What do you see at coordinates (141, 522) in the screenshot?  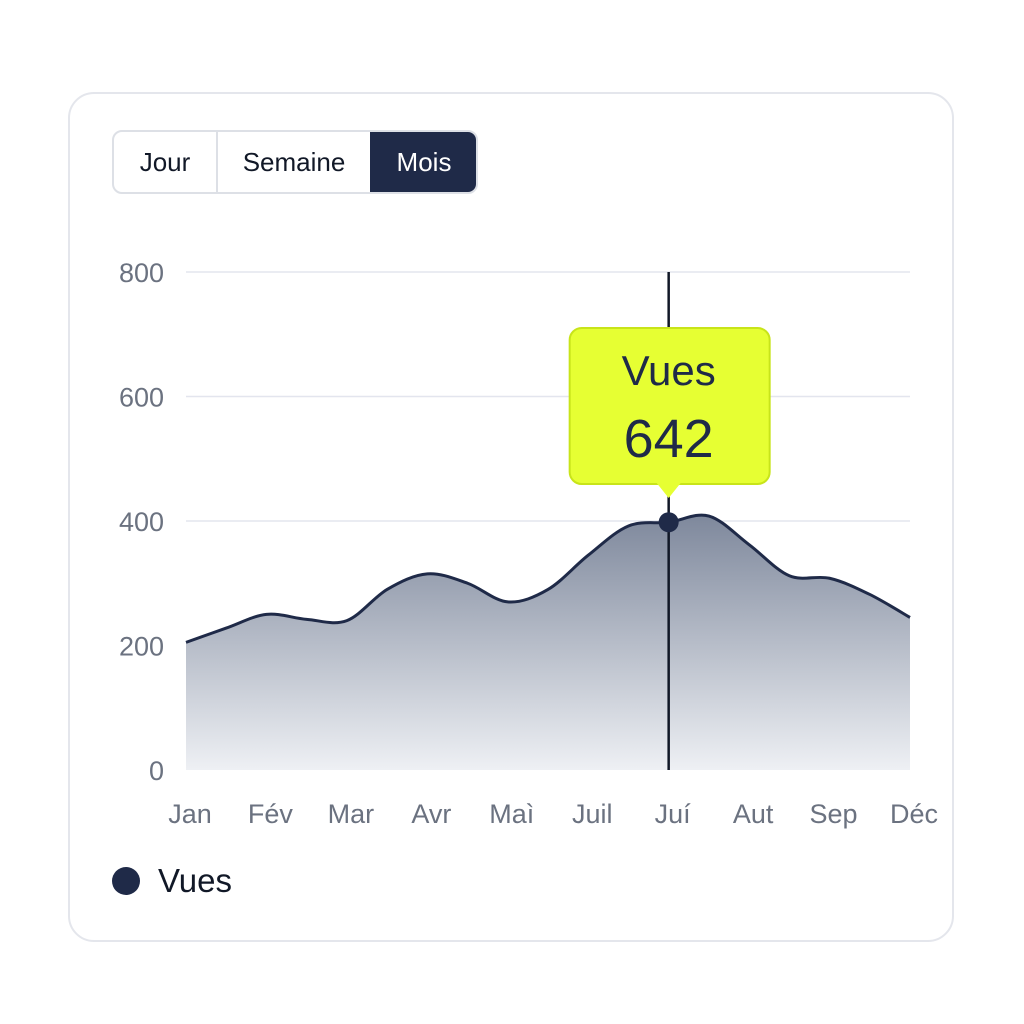 I see `y-tick-label: 400` at bounding box center [141, 522].